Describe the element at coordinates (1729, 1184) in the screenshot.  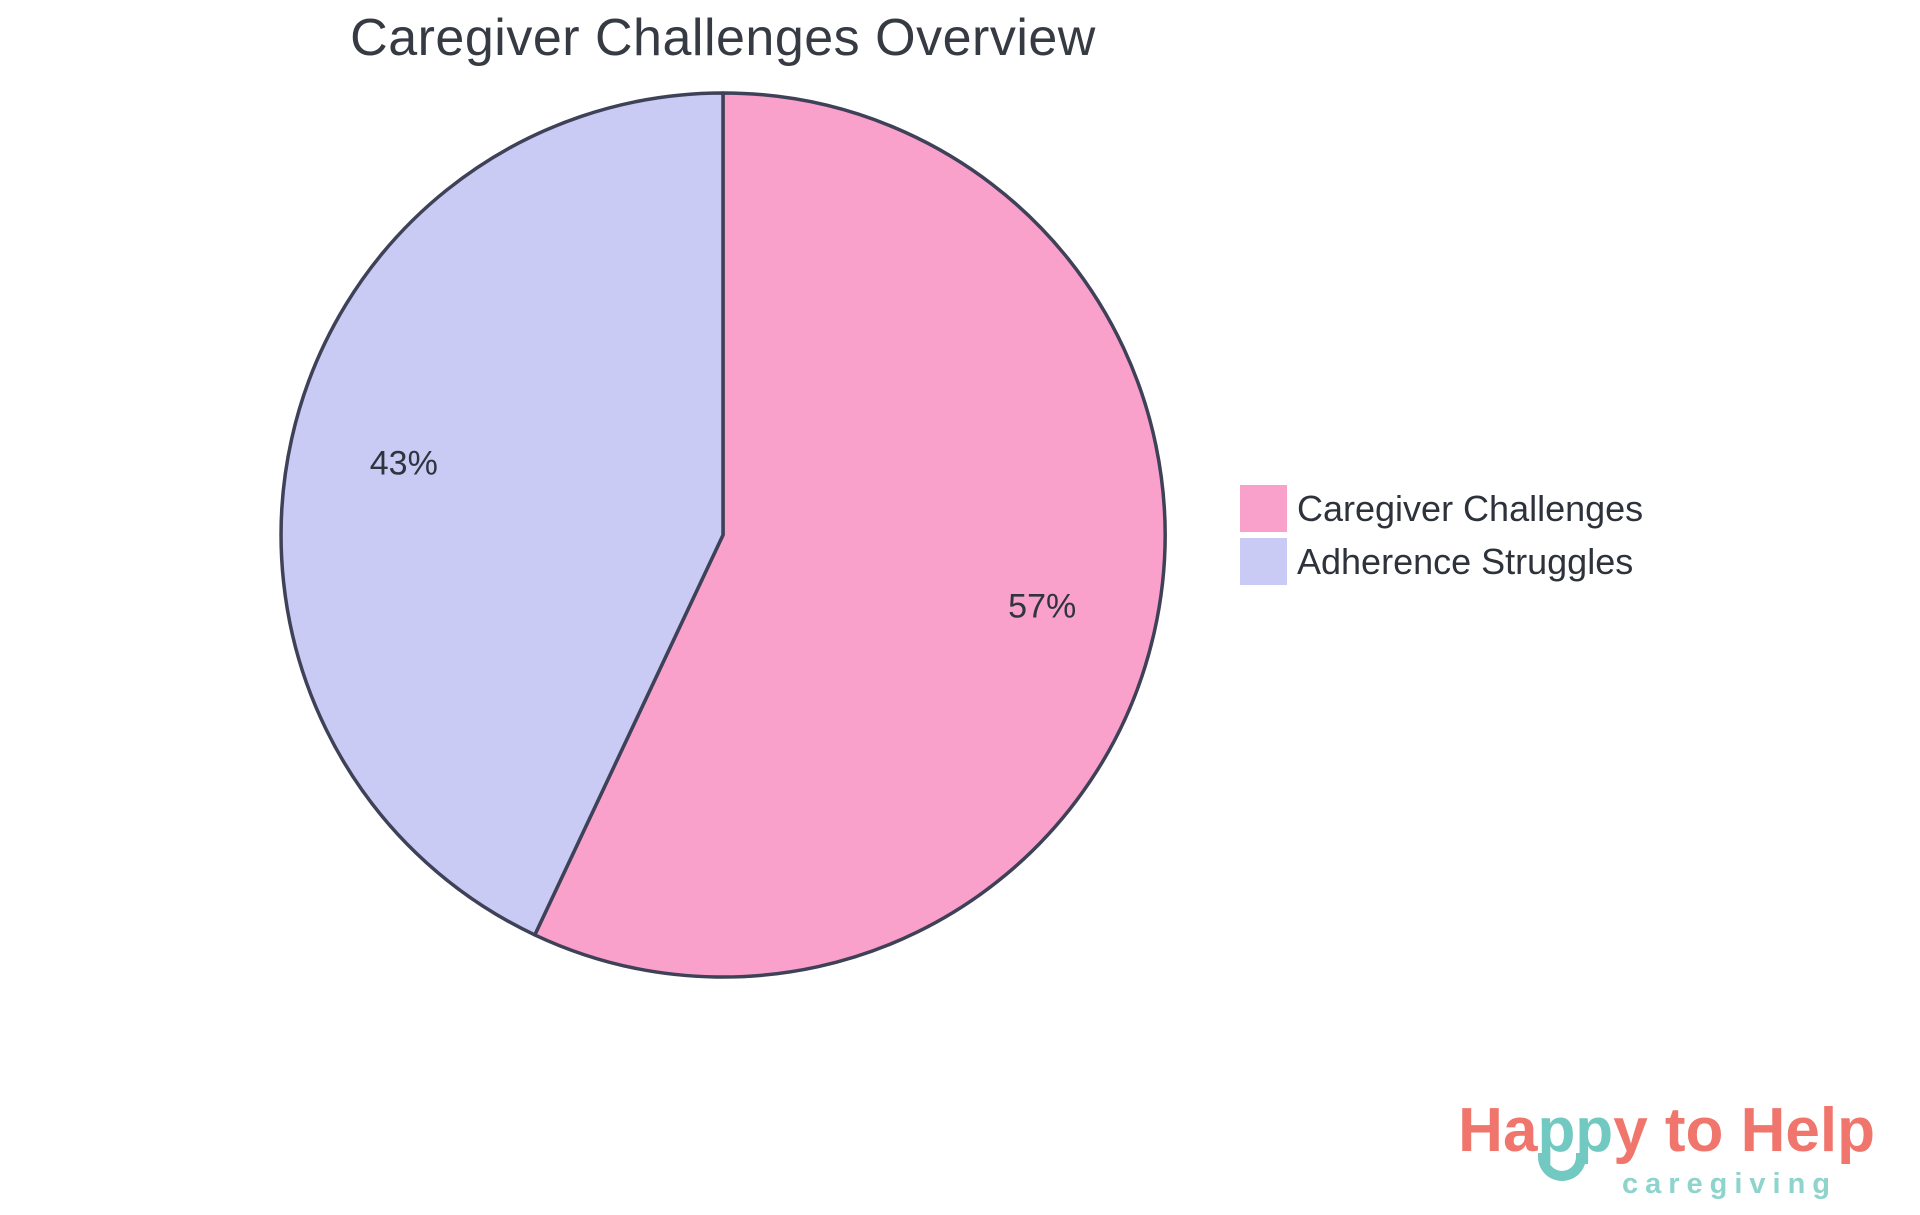
I see `logo-subtitle: caregiving` at that location.